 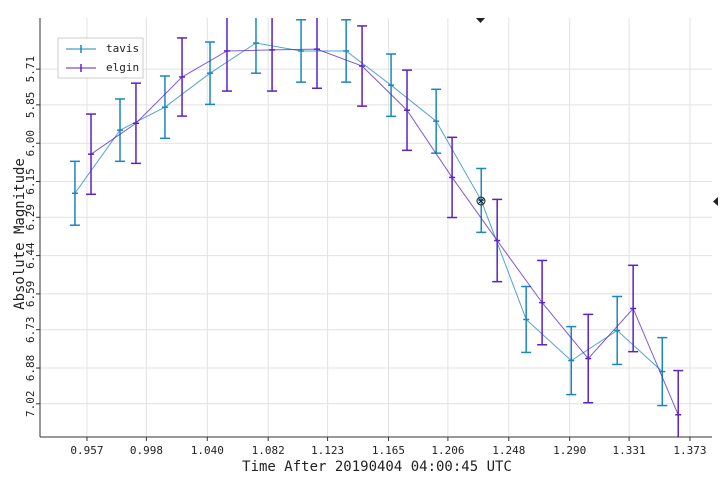 What do you see at coordinates (30, 329) in the screenshot?
I see `y-tick-label: 6.73` at bounding box center [30, 329].